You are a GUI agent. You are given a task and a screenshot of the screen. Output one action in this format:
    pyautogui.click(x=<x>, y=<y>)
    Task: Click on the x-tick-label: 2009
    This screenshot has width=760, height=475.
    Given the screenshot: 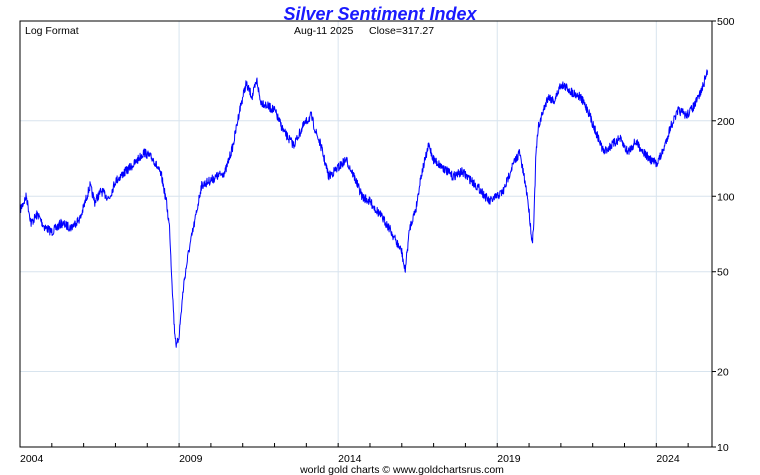 What is the action you would take?
    pyautogui.click(x=191, y=459)
    